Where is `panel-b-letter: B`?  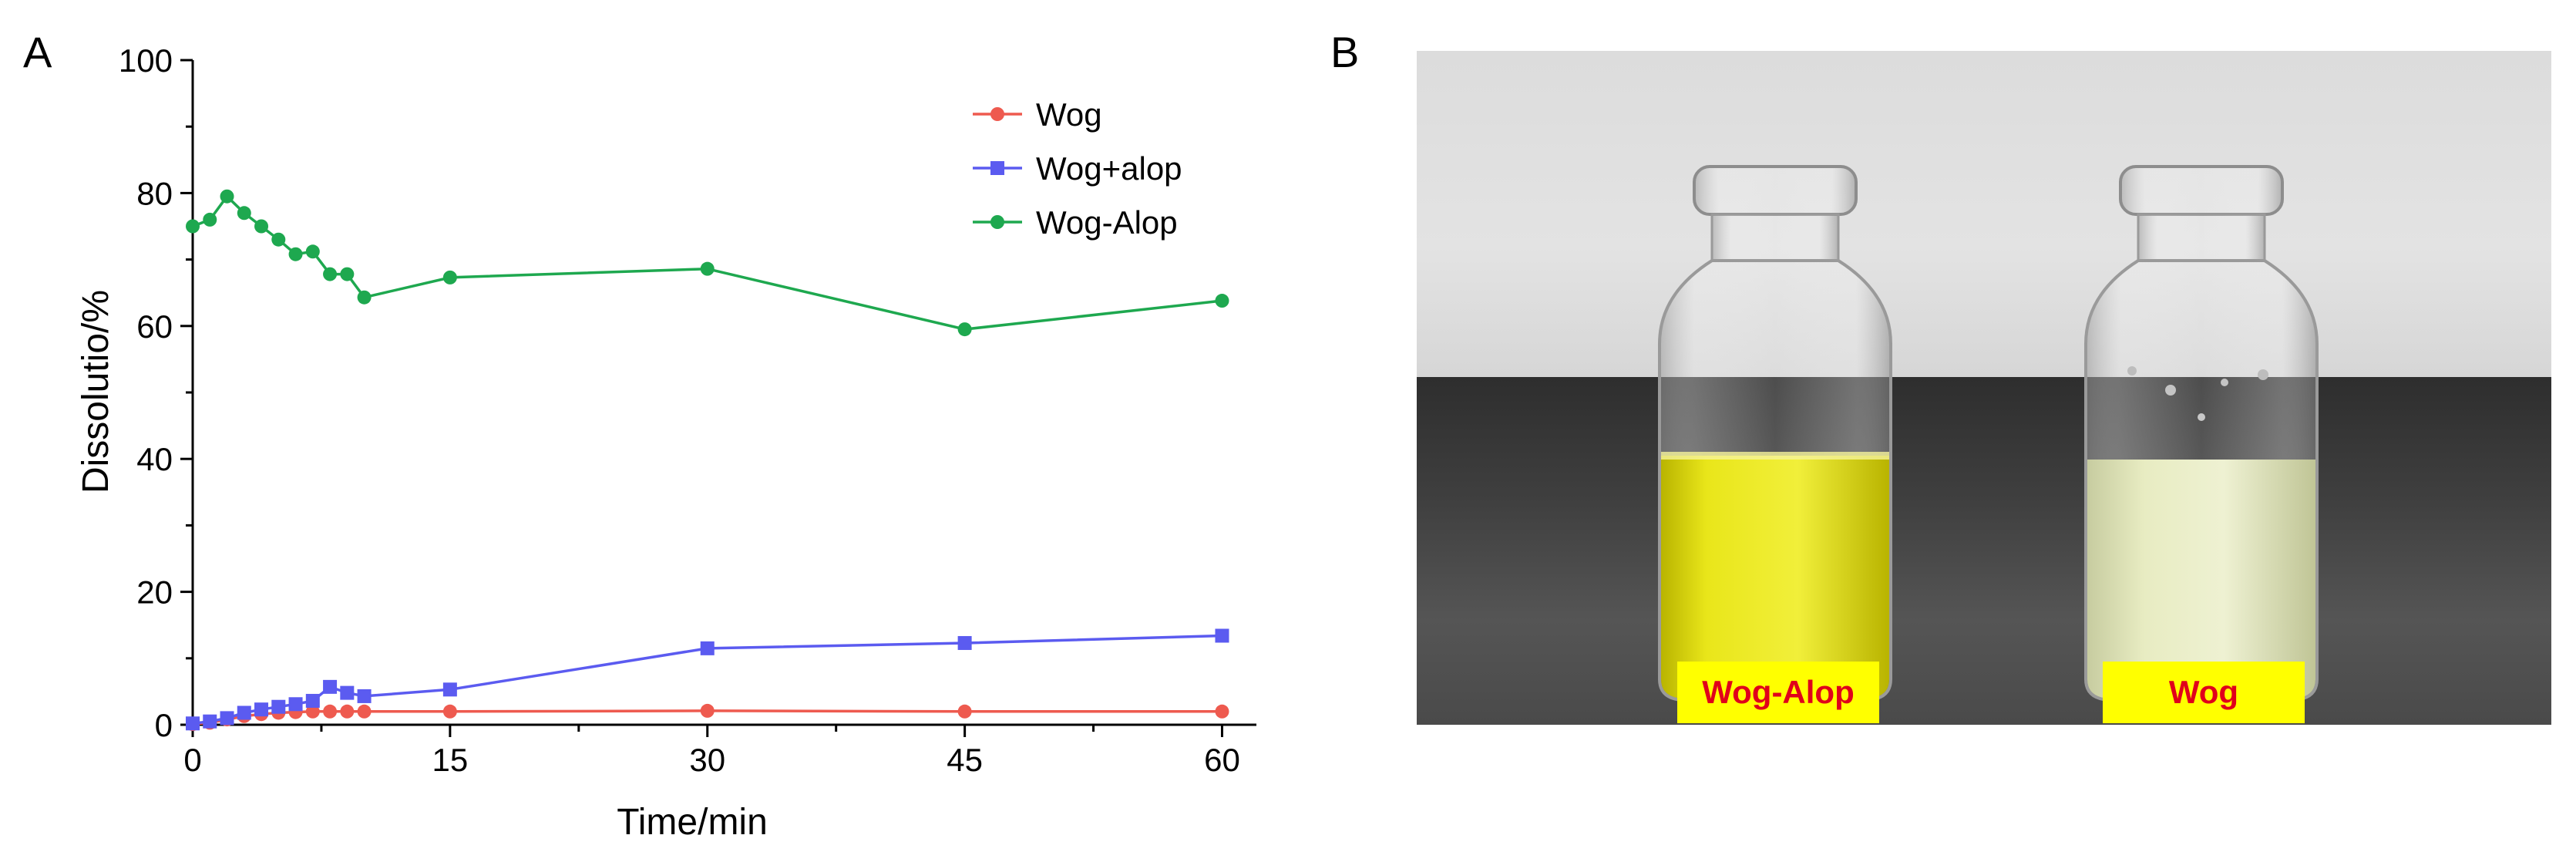
panel-b-letter: B is located at coordinates (1345, 52).